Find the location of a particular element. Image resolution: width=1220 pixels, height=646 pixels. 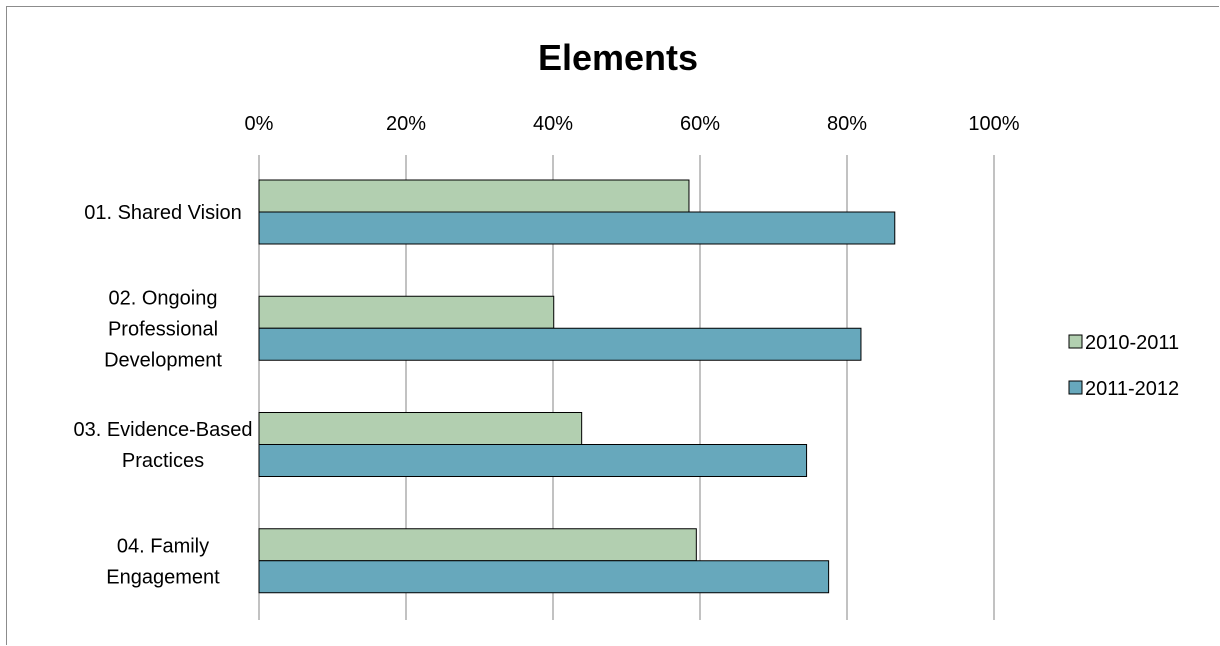

x-tick-label: 100% is located at coordinates (993, 124).